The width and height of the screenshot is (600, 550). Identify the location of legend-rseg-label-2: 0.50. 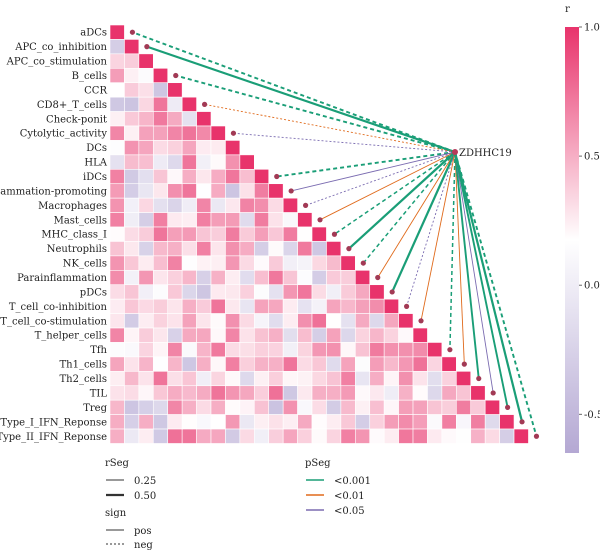
(145, 496).